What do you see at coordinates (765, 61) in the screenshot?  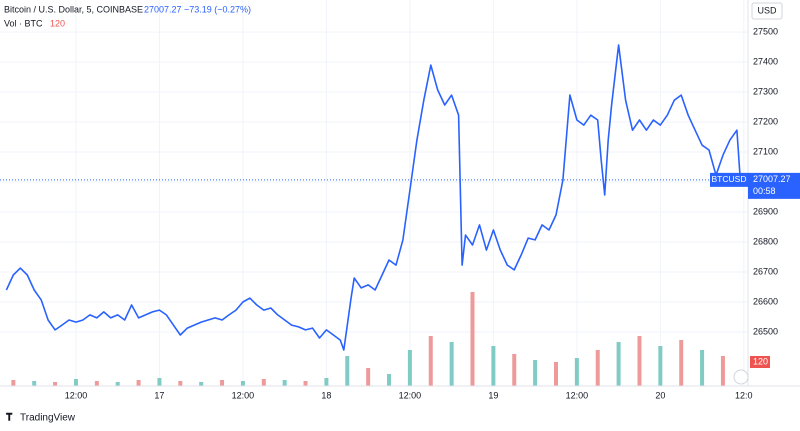 I see `y-tick-label: 27400` at bounding box center [765, 61].